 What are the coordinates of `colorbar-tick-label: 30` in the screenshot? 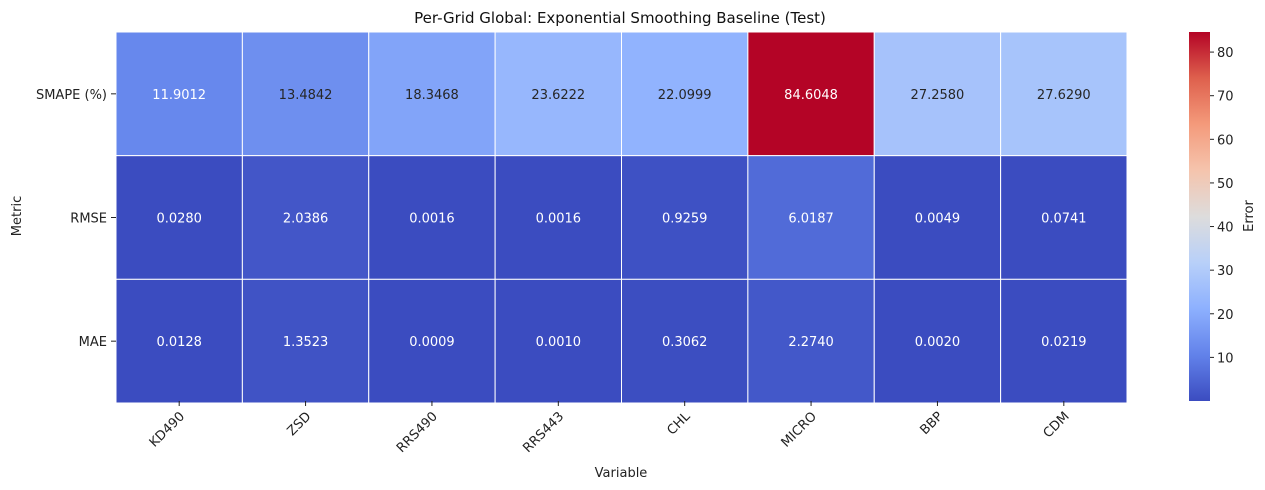 It's located at (1225, 271).